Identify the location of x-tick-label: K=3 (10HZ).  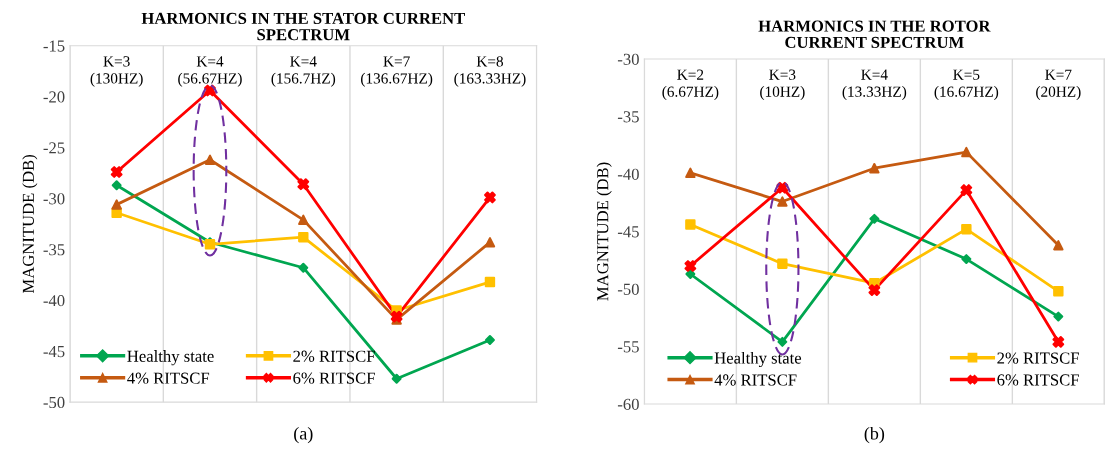
(782, 84).